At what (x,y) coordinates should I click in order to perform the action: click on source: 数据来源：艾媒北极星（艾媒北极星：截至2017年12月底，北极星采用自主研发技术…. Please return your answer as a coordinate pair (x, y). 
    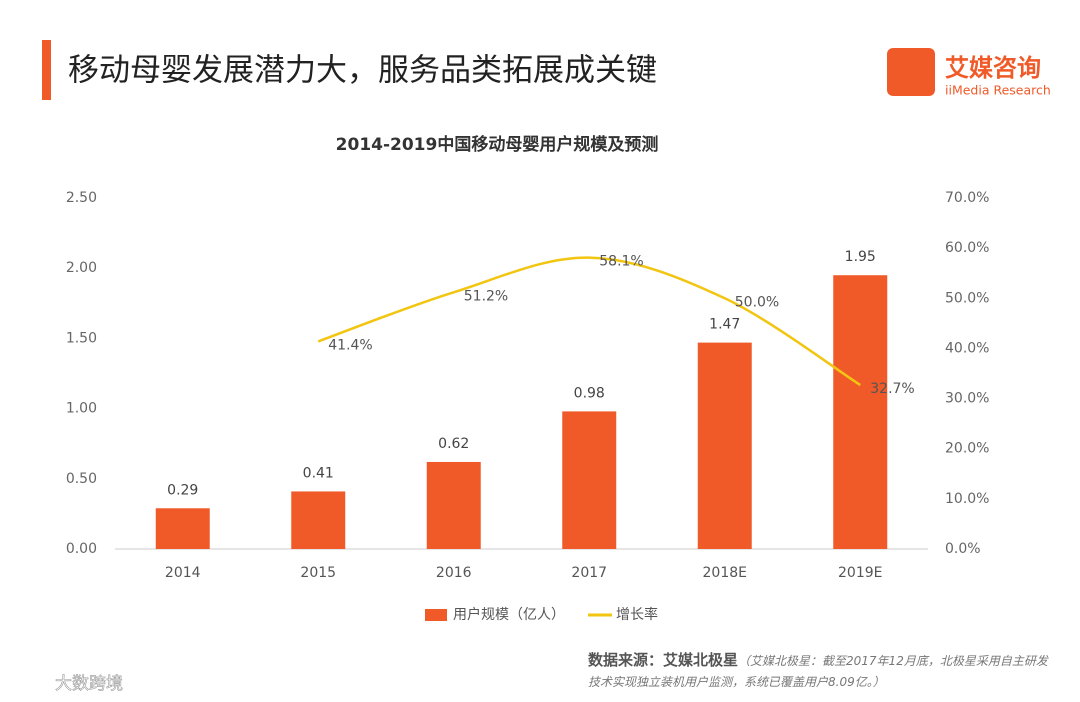
    Looking at the image, I should click on (823, 671).